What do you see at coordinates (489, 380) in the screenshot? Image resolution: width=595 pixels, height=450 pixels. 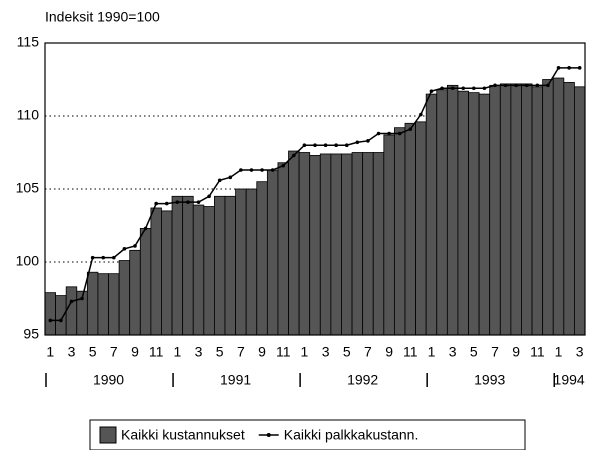 I see `year-label: 1993` at bounding box center [489, 380].